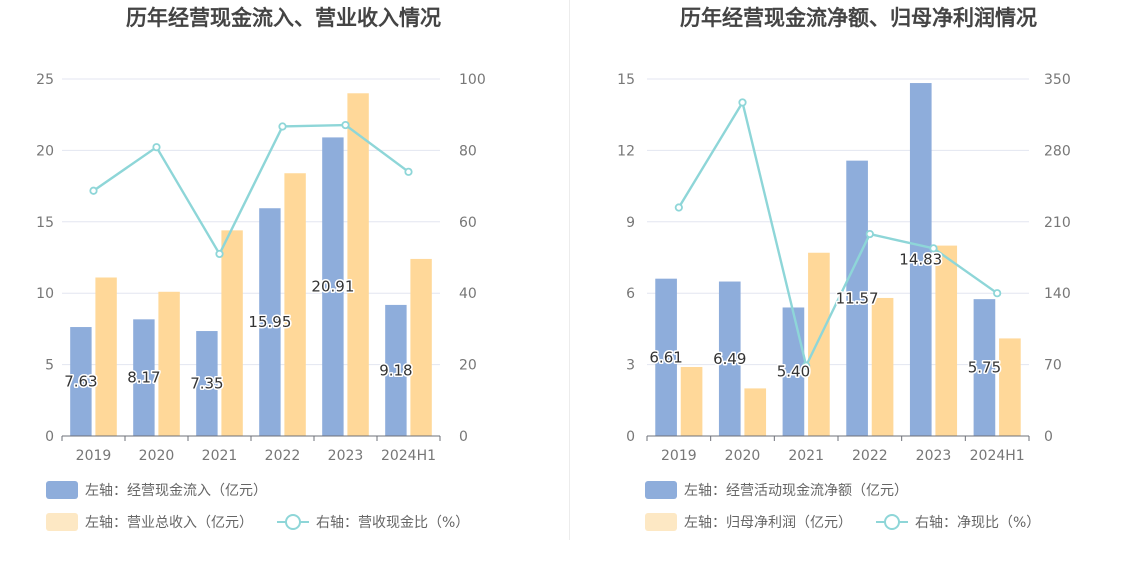  I want to click on bar-data-label: 9.18, so click(395, 370).